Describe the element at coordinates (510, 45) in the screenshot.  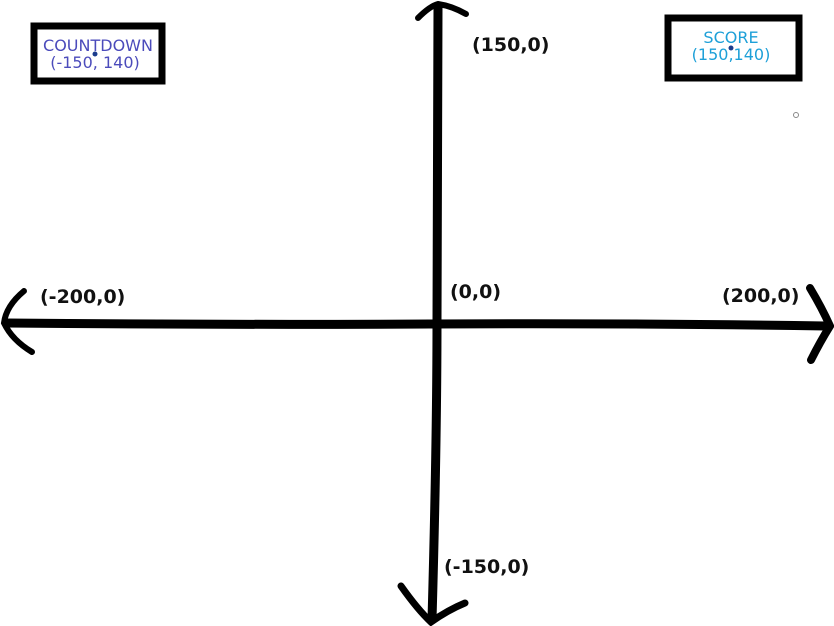
I see `top-axis-label: (150,0)` at that location.